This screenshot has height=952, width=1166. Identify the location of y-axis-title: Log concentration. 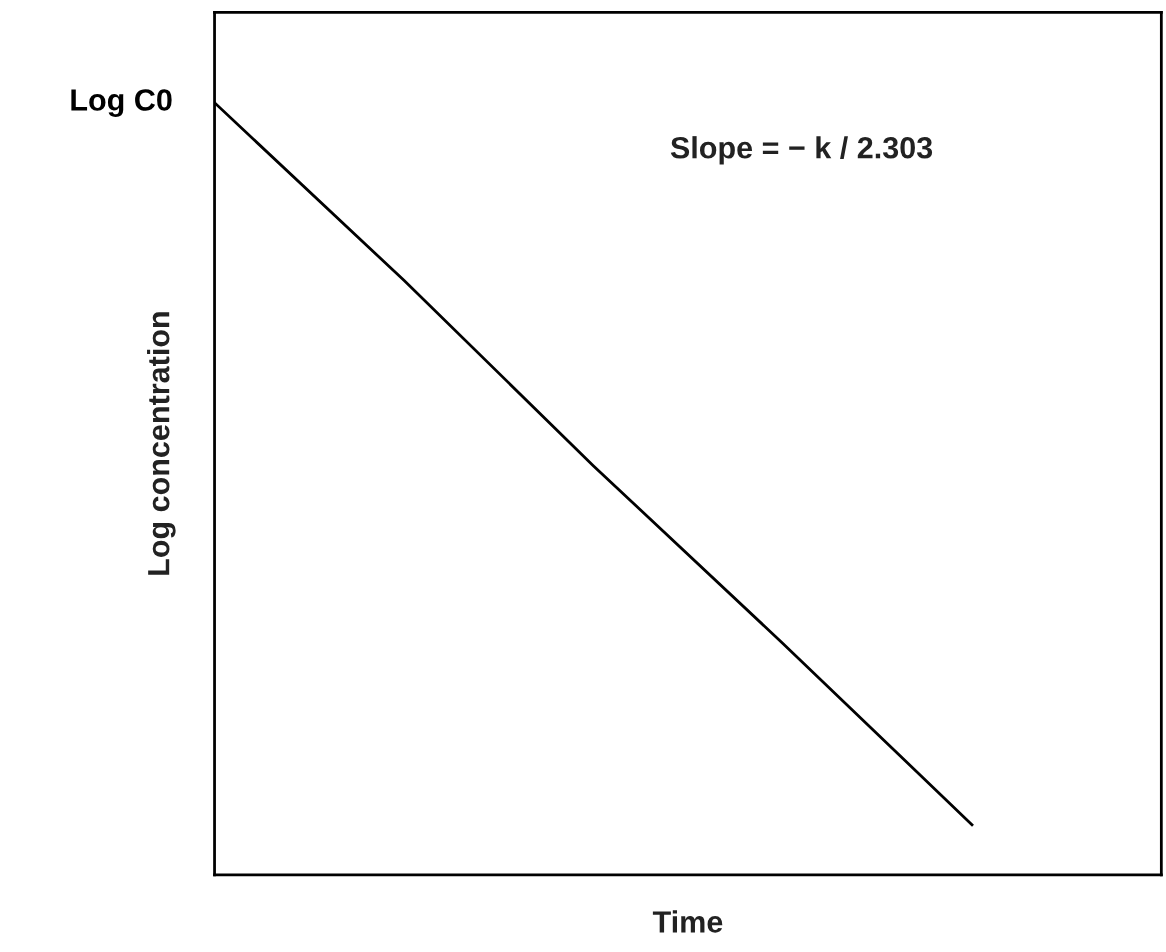
(161, 443).